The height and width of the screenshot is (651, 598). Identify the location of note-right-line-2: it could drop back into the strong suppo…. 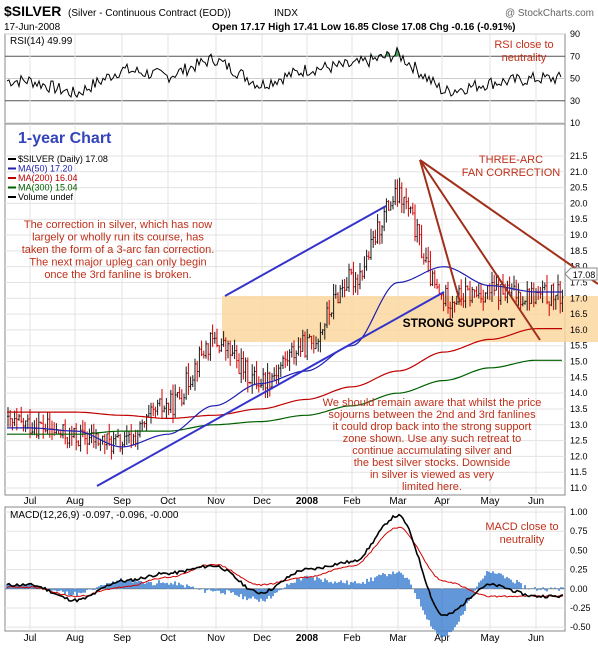
(432, 427).